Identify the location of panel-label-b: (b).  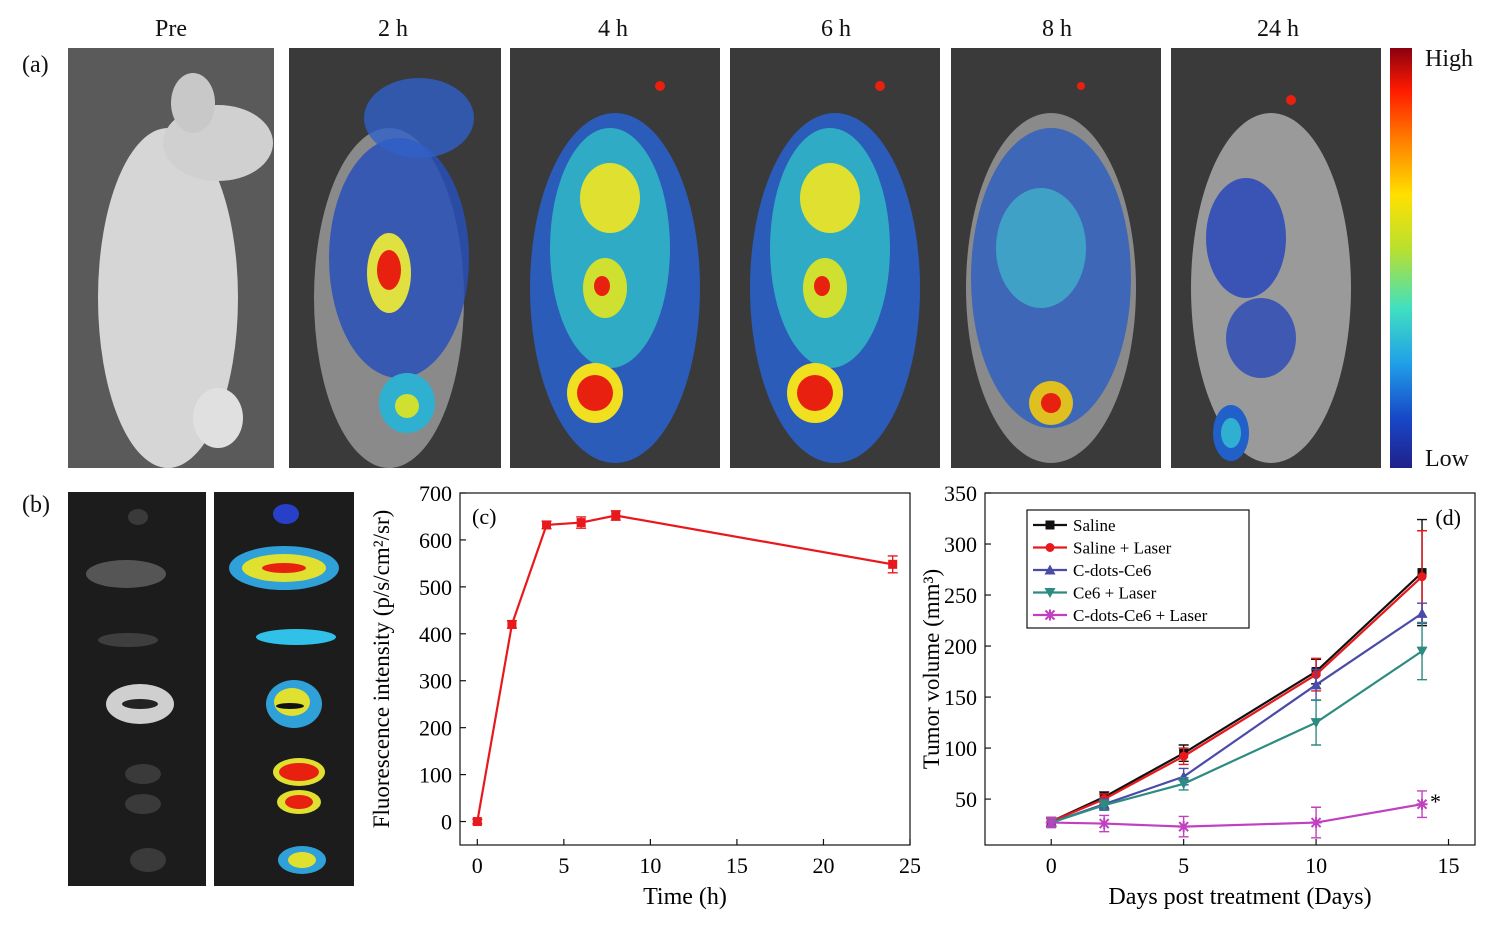
(36, 505).